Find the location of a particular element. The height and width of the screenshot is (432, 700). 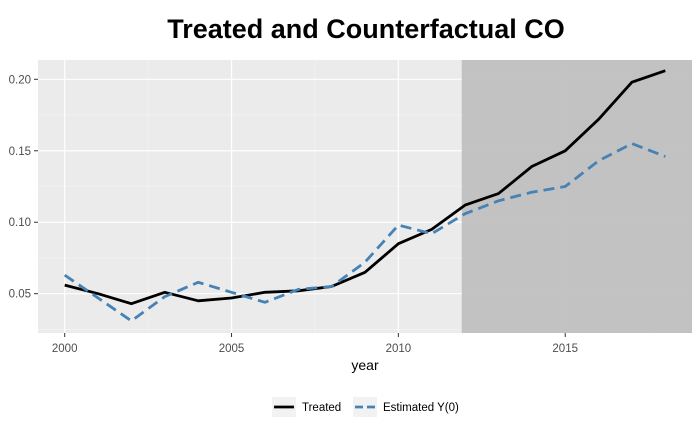

y-tick-label: 0.05 is located at coordinates (20, 295).